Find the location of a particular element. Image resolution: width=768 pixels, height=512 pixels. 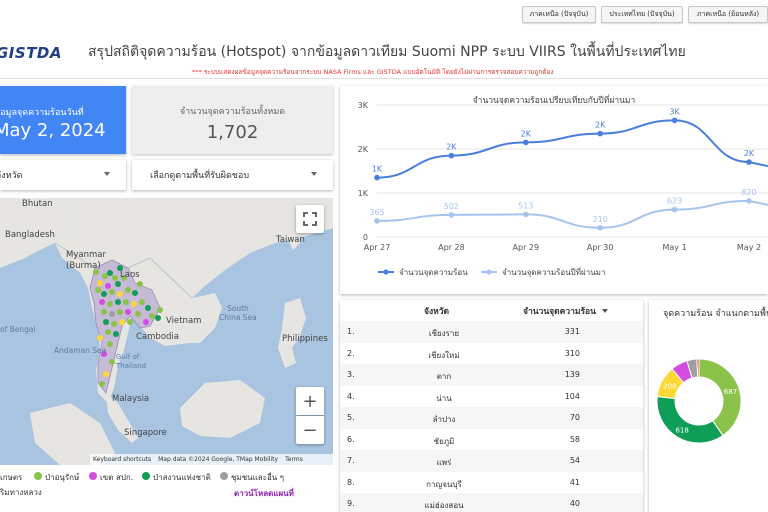

donut-title: จุดความร้อน จำแนกตามพื้นที่ is located at coordinates (715, 314).